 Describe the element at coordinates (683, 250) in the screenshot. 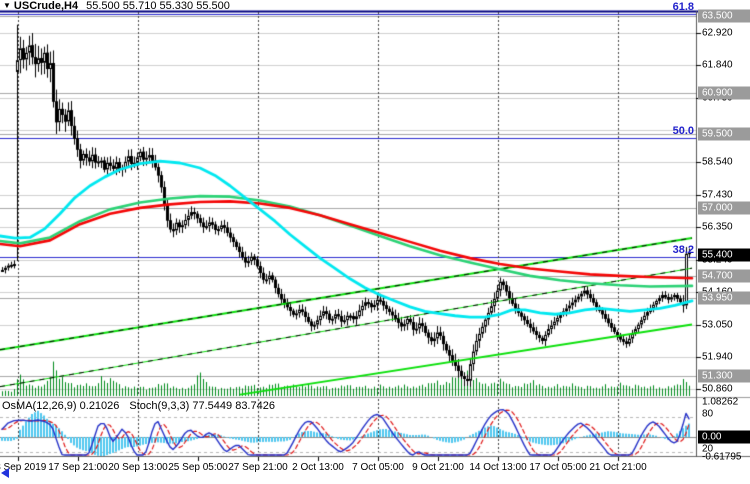

I see `fib-level-label: 38.2` at that location.